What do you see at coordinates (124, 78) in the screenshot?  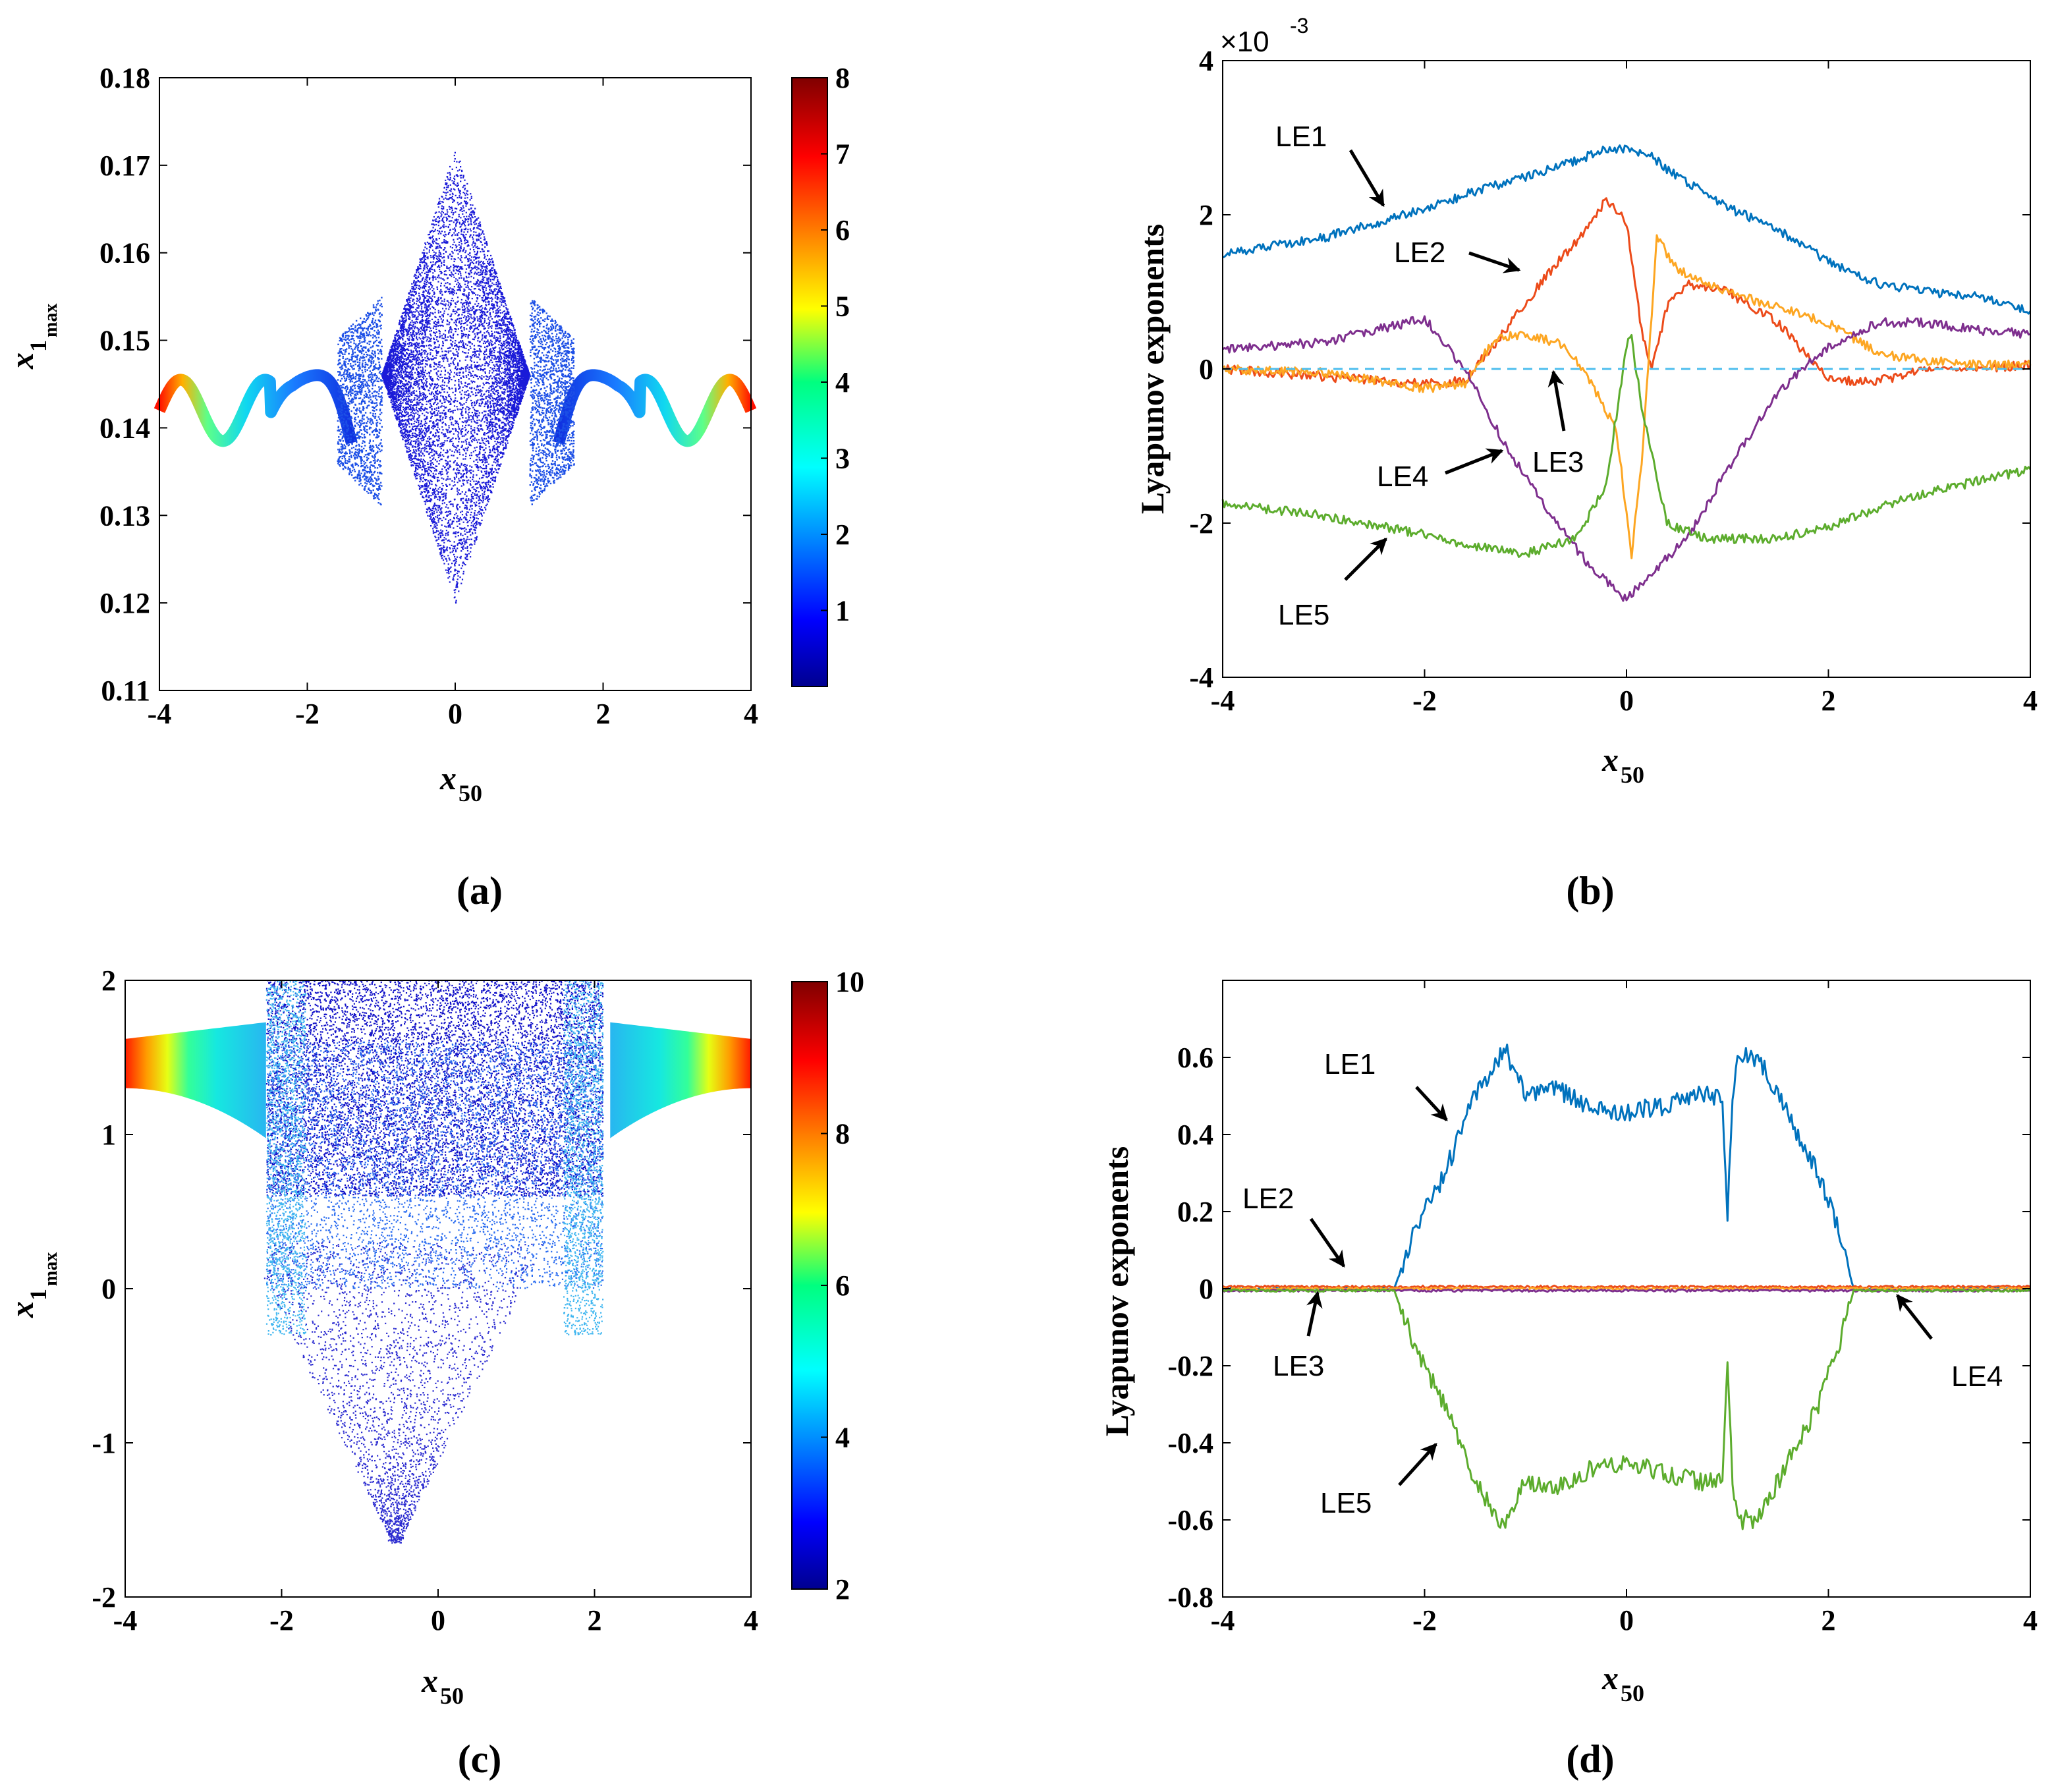 I see `y-tick-label: 0.18` at bounding box center [124, 78].